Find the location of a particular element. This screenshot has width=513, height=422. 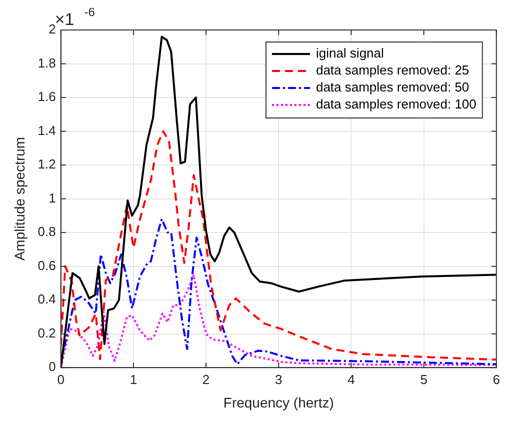

y-tick-label: 1.6 is located at coordinates (47, 96).